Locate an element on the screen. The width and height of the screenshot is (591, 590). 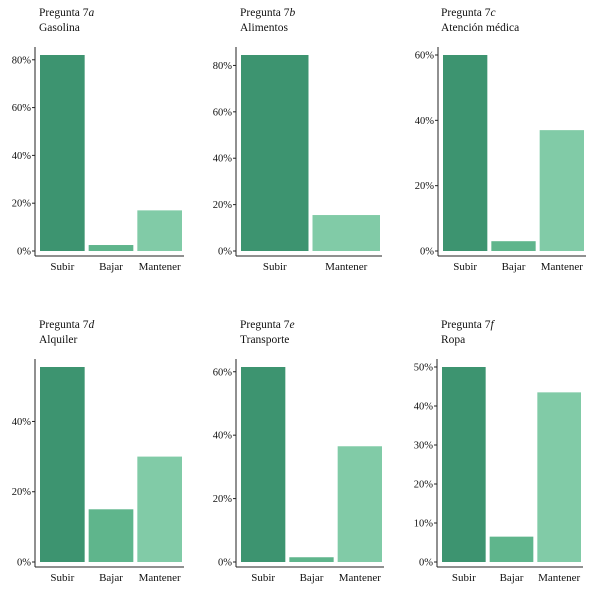
panel-subtitle: Transporte is located at coordinates (265, 340).